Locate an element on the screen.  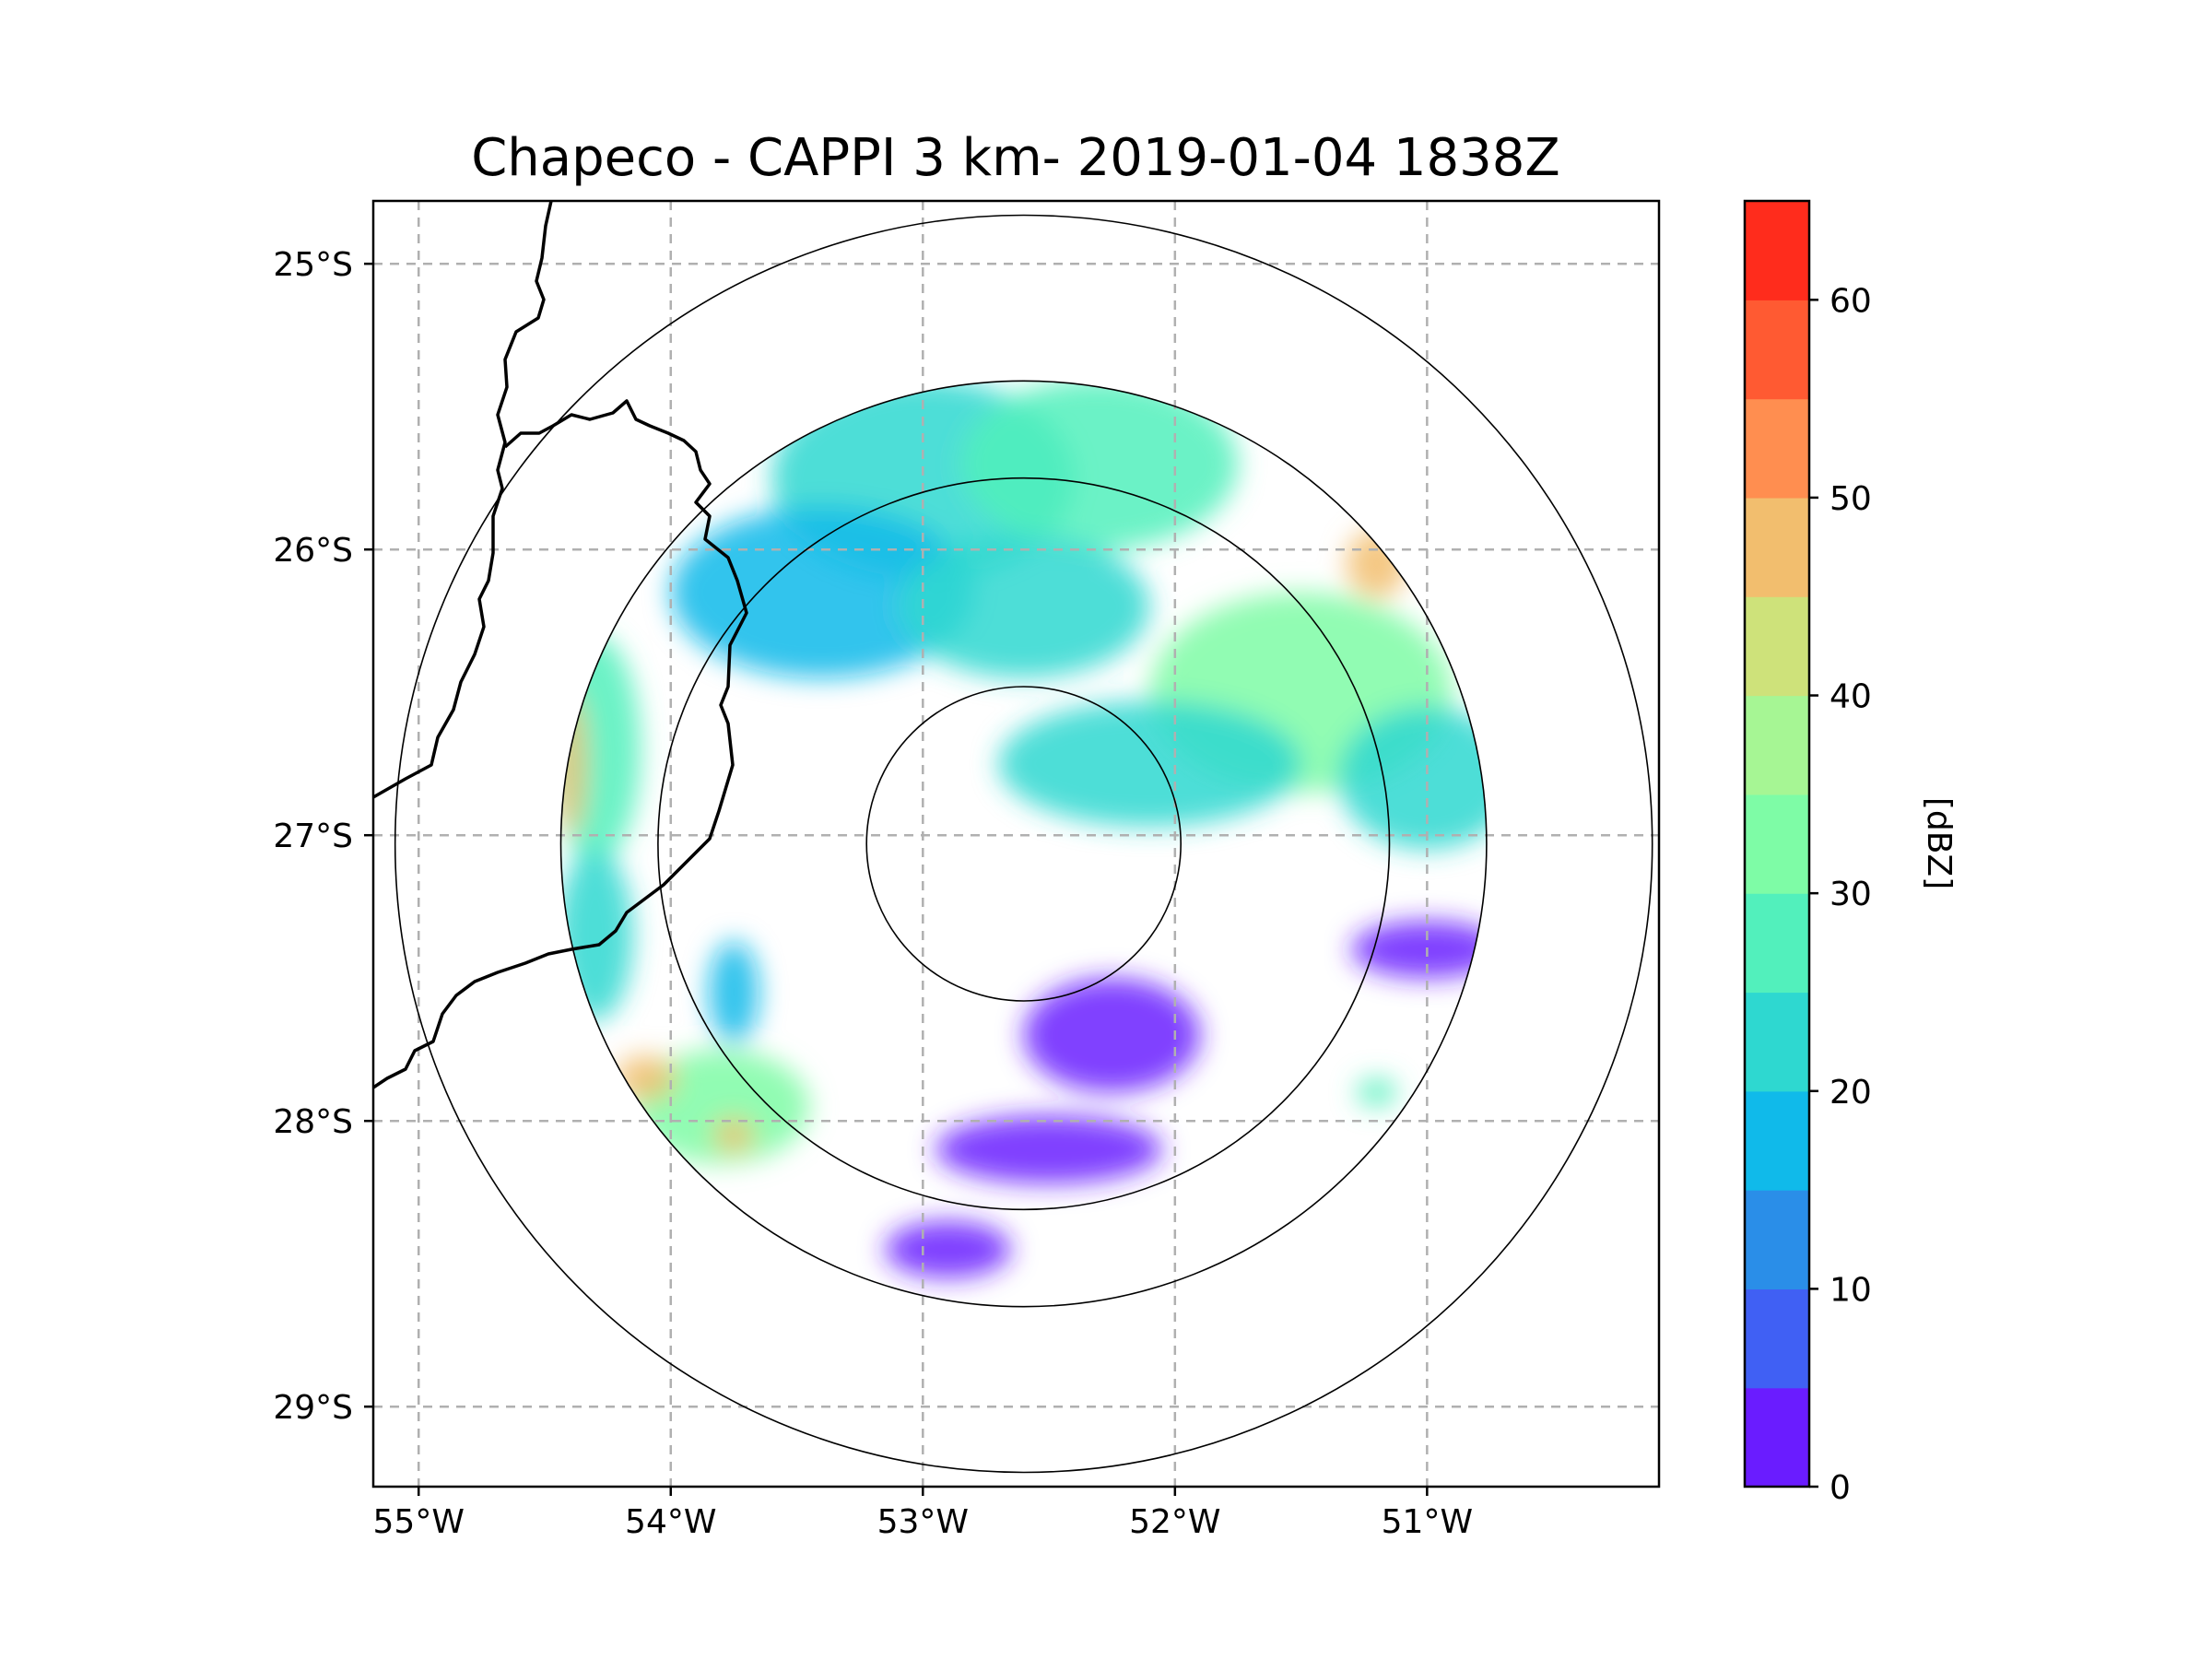
y-tick-label-0: 25°S is located at coordinates (313, 265).